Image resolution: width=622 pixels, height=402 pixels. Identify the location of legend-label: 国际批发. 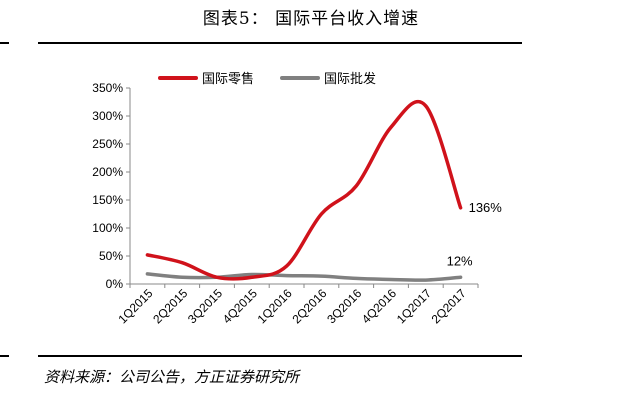
(350, 79).